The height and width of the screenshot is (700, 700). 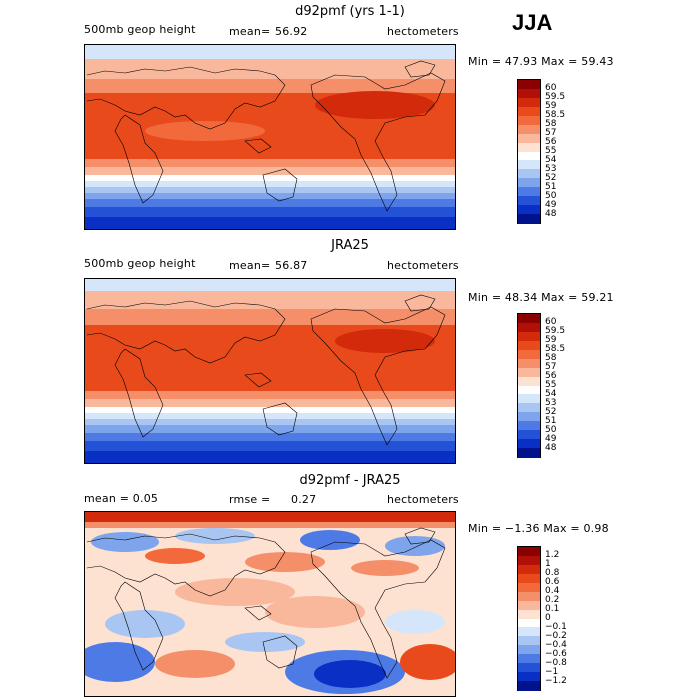 I want to click on panel2-map-svg, so click(x=270, y=371).